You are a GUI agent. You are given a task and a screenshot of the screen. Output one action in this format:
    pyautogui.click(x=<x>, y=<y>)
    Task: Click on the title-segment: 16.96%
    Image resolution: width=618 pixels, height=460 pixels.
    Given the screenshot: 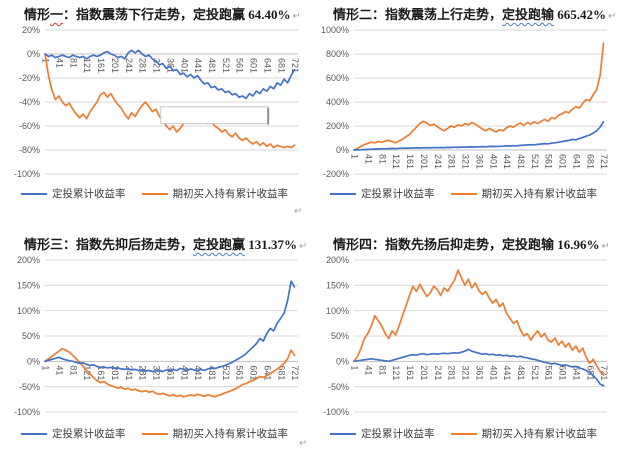 What is the action you would take?
    pyautogui.click(x=578, y=244)
    